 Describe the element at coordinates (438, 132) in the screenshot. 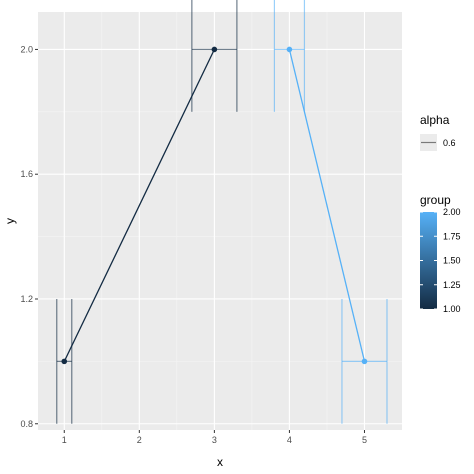

I see `alpha-legend: alpha 0.6` at that location.